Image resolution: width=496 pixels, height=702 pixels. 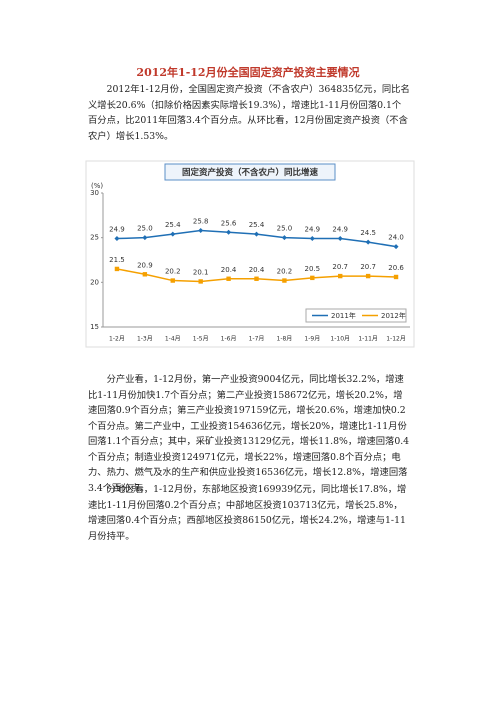 What do you see at coordinates (396, 339) in the screenshot?
I see `x-tick-label: 1-12月` at bounding box center [396, 339].